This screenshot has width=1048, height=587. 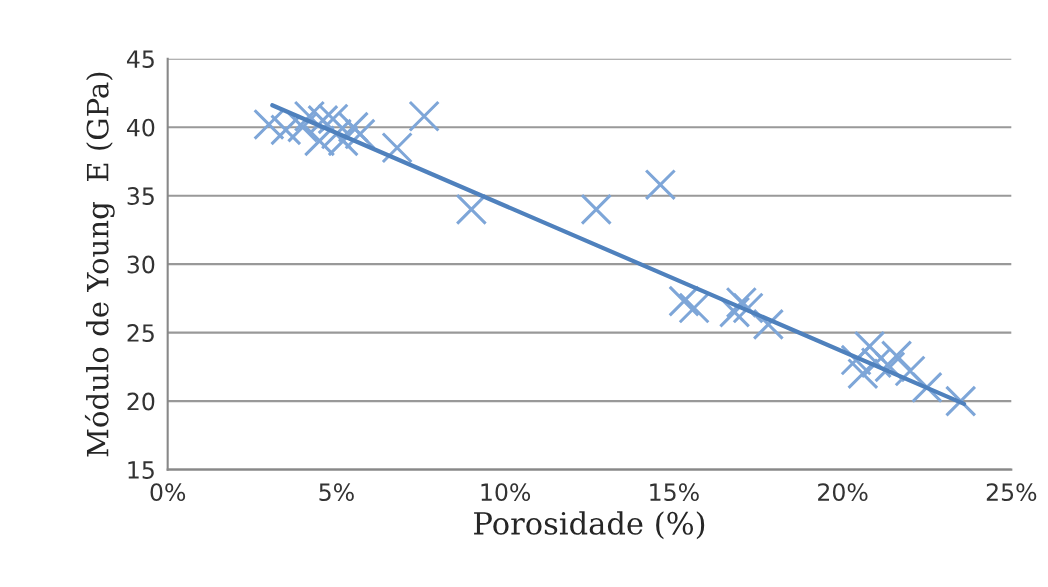 What do you see at coordinates (589, 525) in the screenshot?
I see `x-axis-title: Porosidade (%)` at bounding box center [589, 525].